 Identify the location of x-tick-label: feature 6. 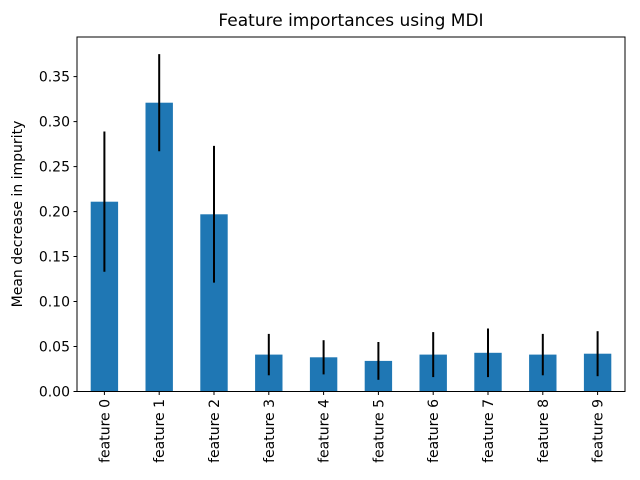
(434, 431).